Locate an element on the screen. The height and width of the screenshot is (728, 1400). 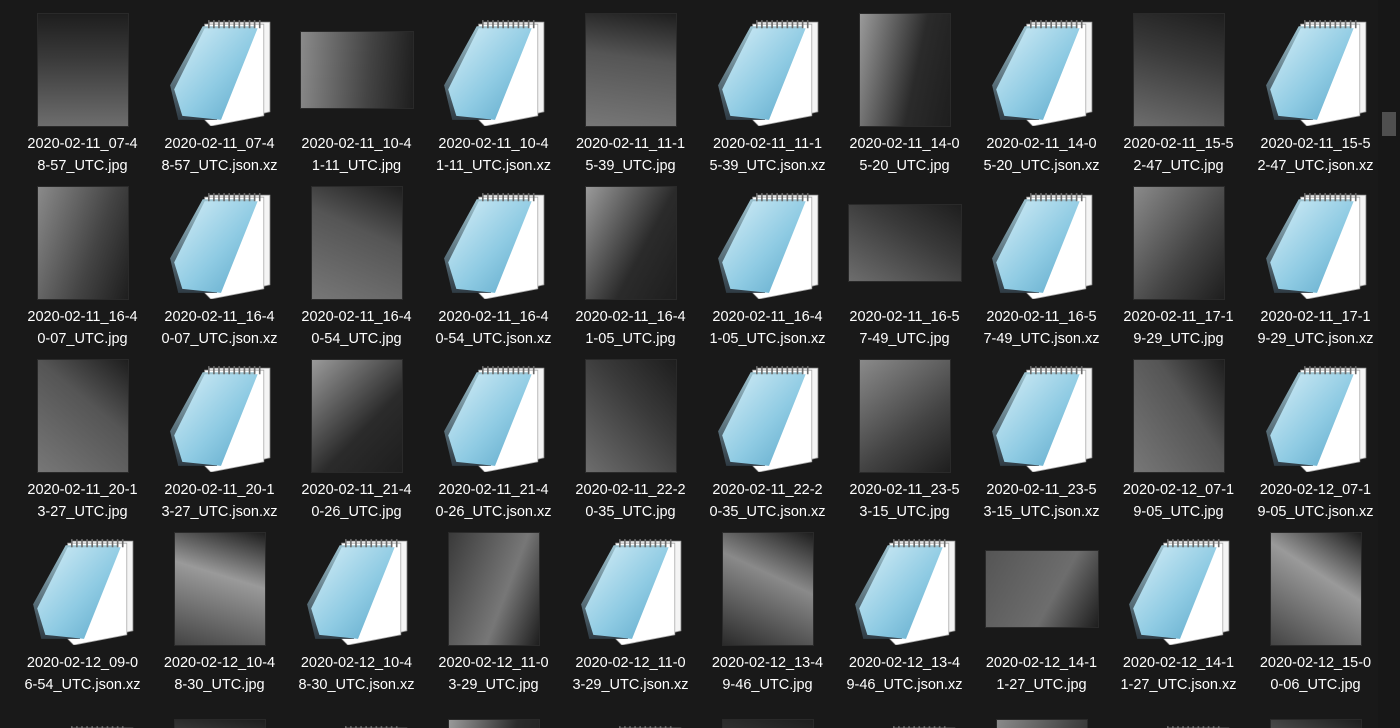
file-item: 2020-02-11_20-1 3-27_UTC.jpg is located at coordinates (82, 433).